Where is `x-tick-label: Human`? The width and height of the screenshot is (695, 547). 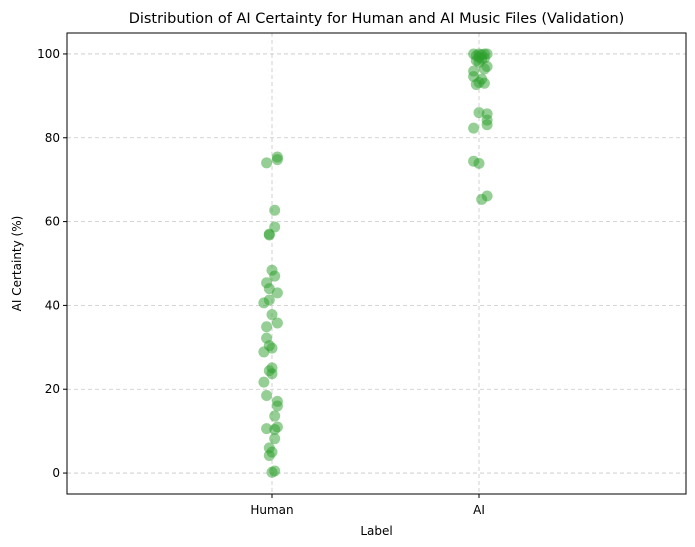 x-tick-label: Human is located at coordinates (271, 510).